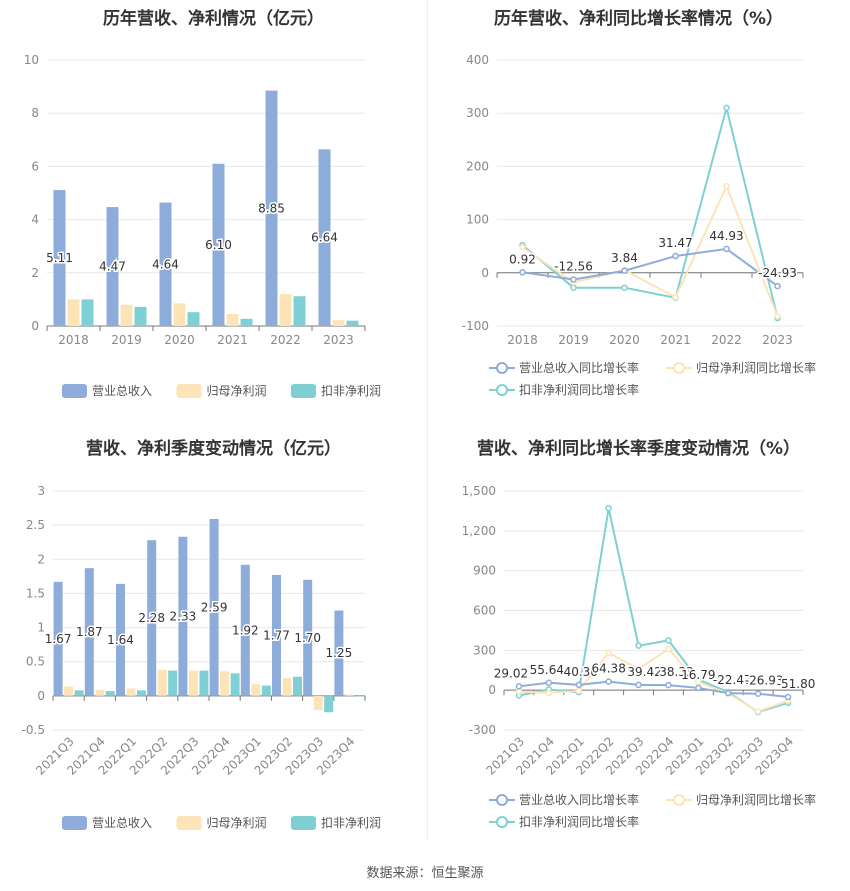 This screenshot has height=891, width=850. What do you see at coordinates (214, 607) in the screenshot?
I see `data-label: 2.59` at bounding box center [214, 607].